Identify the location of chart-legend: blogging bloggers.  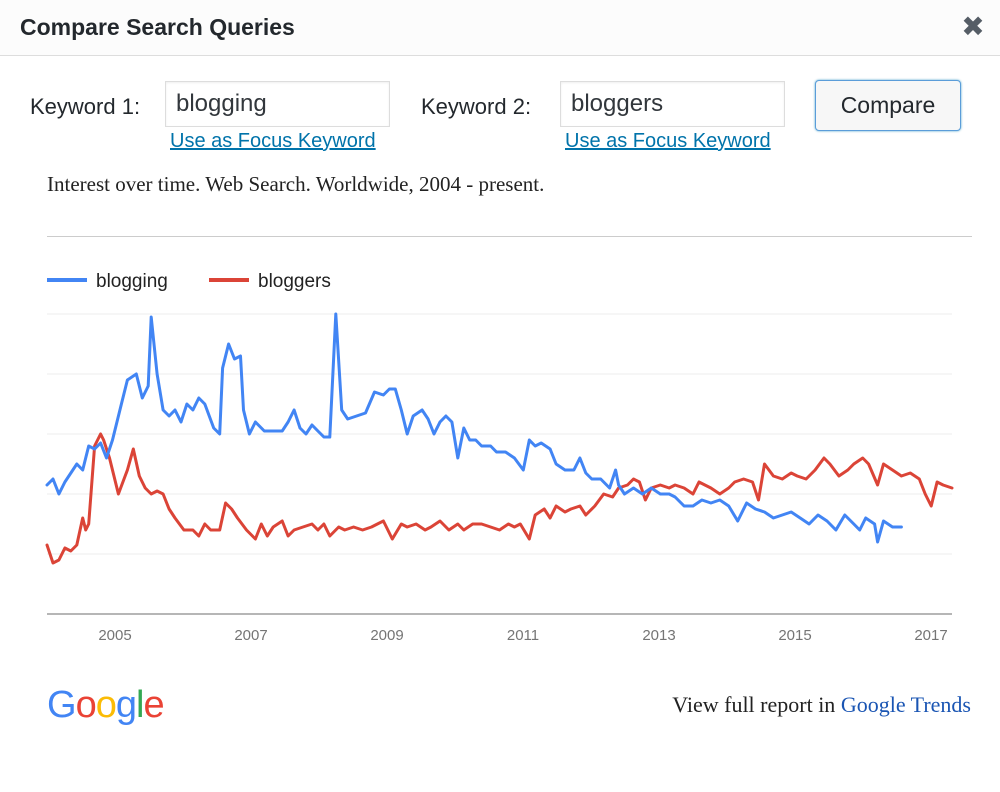
(189, 281).